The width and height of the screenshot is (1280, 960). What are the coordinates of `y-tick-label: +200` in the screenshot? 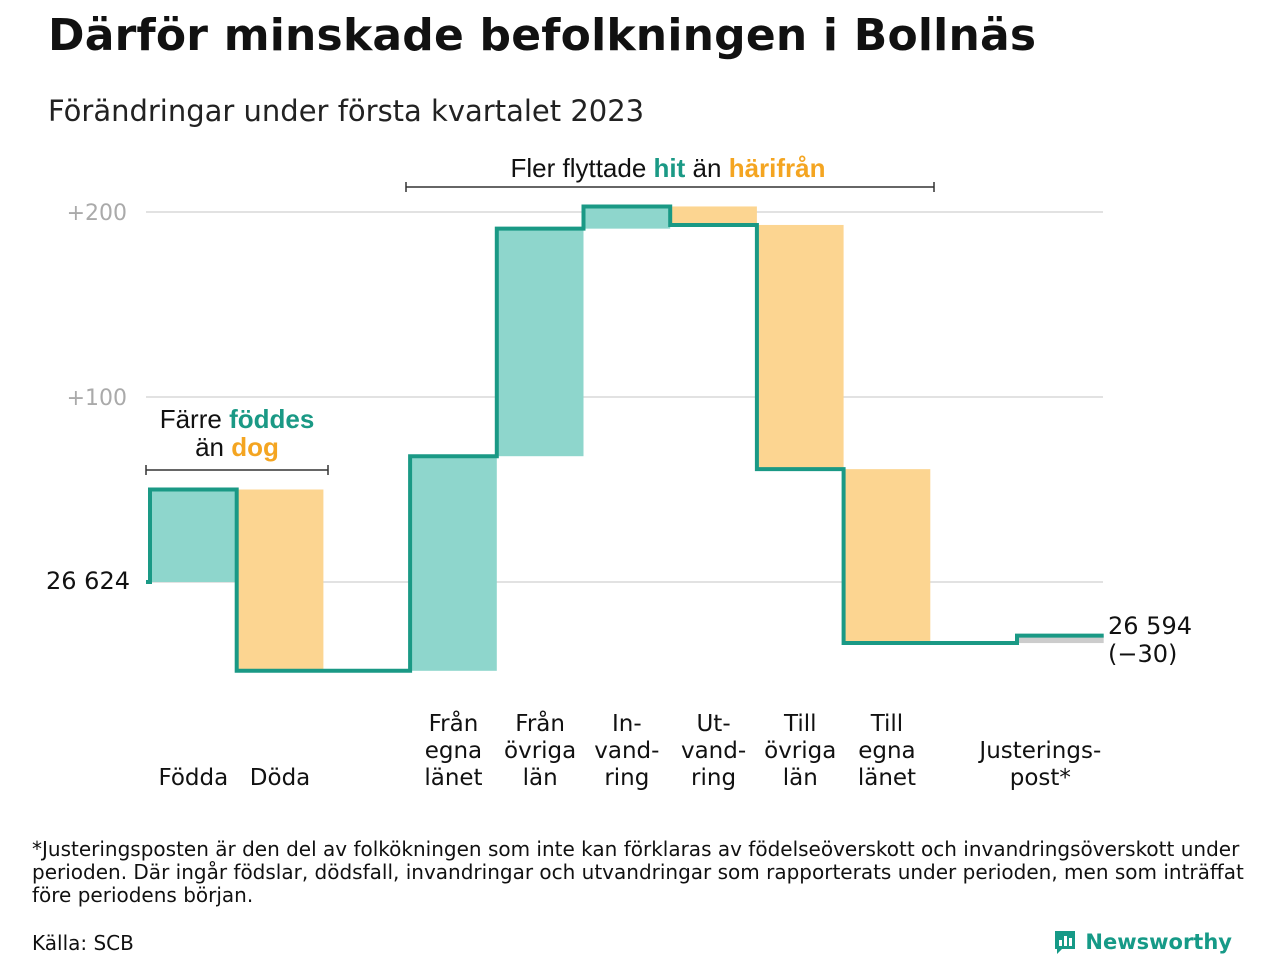 It's located at (97, 213).